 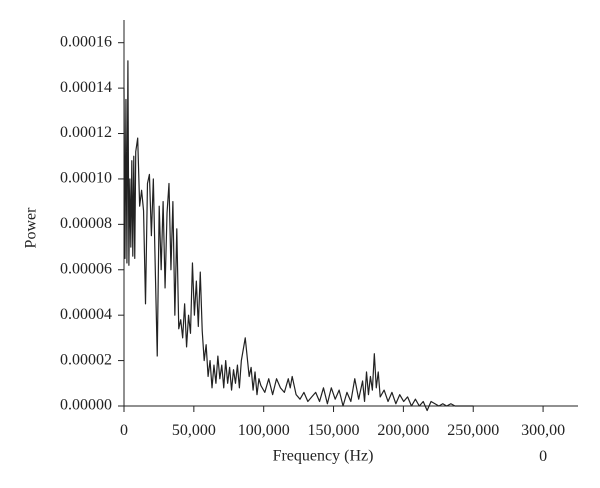 What do you see at coordinates (86, 178) in the screenshot?
I see `y-tick-label: 0.00010` at bounding box center [86, 178].